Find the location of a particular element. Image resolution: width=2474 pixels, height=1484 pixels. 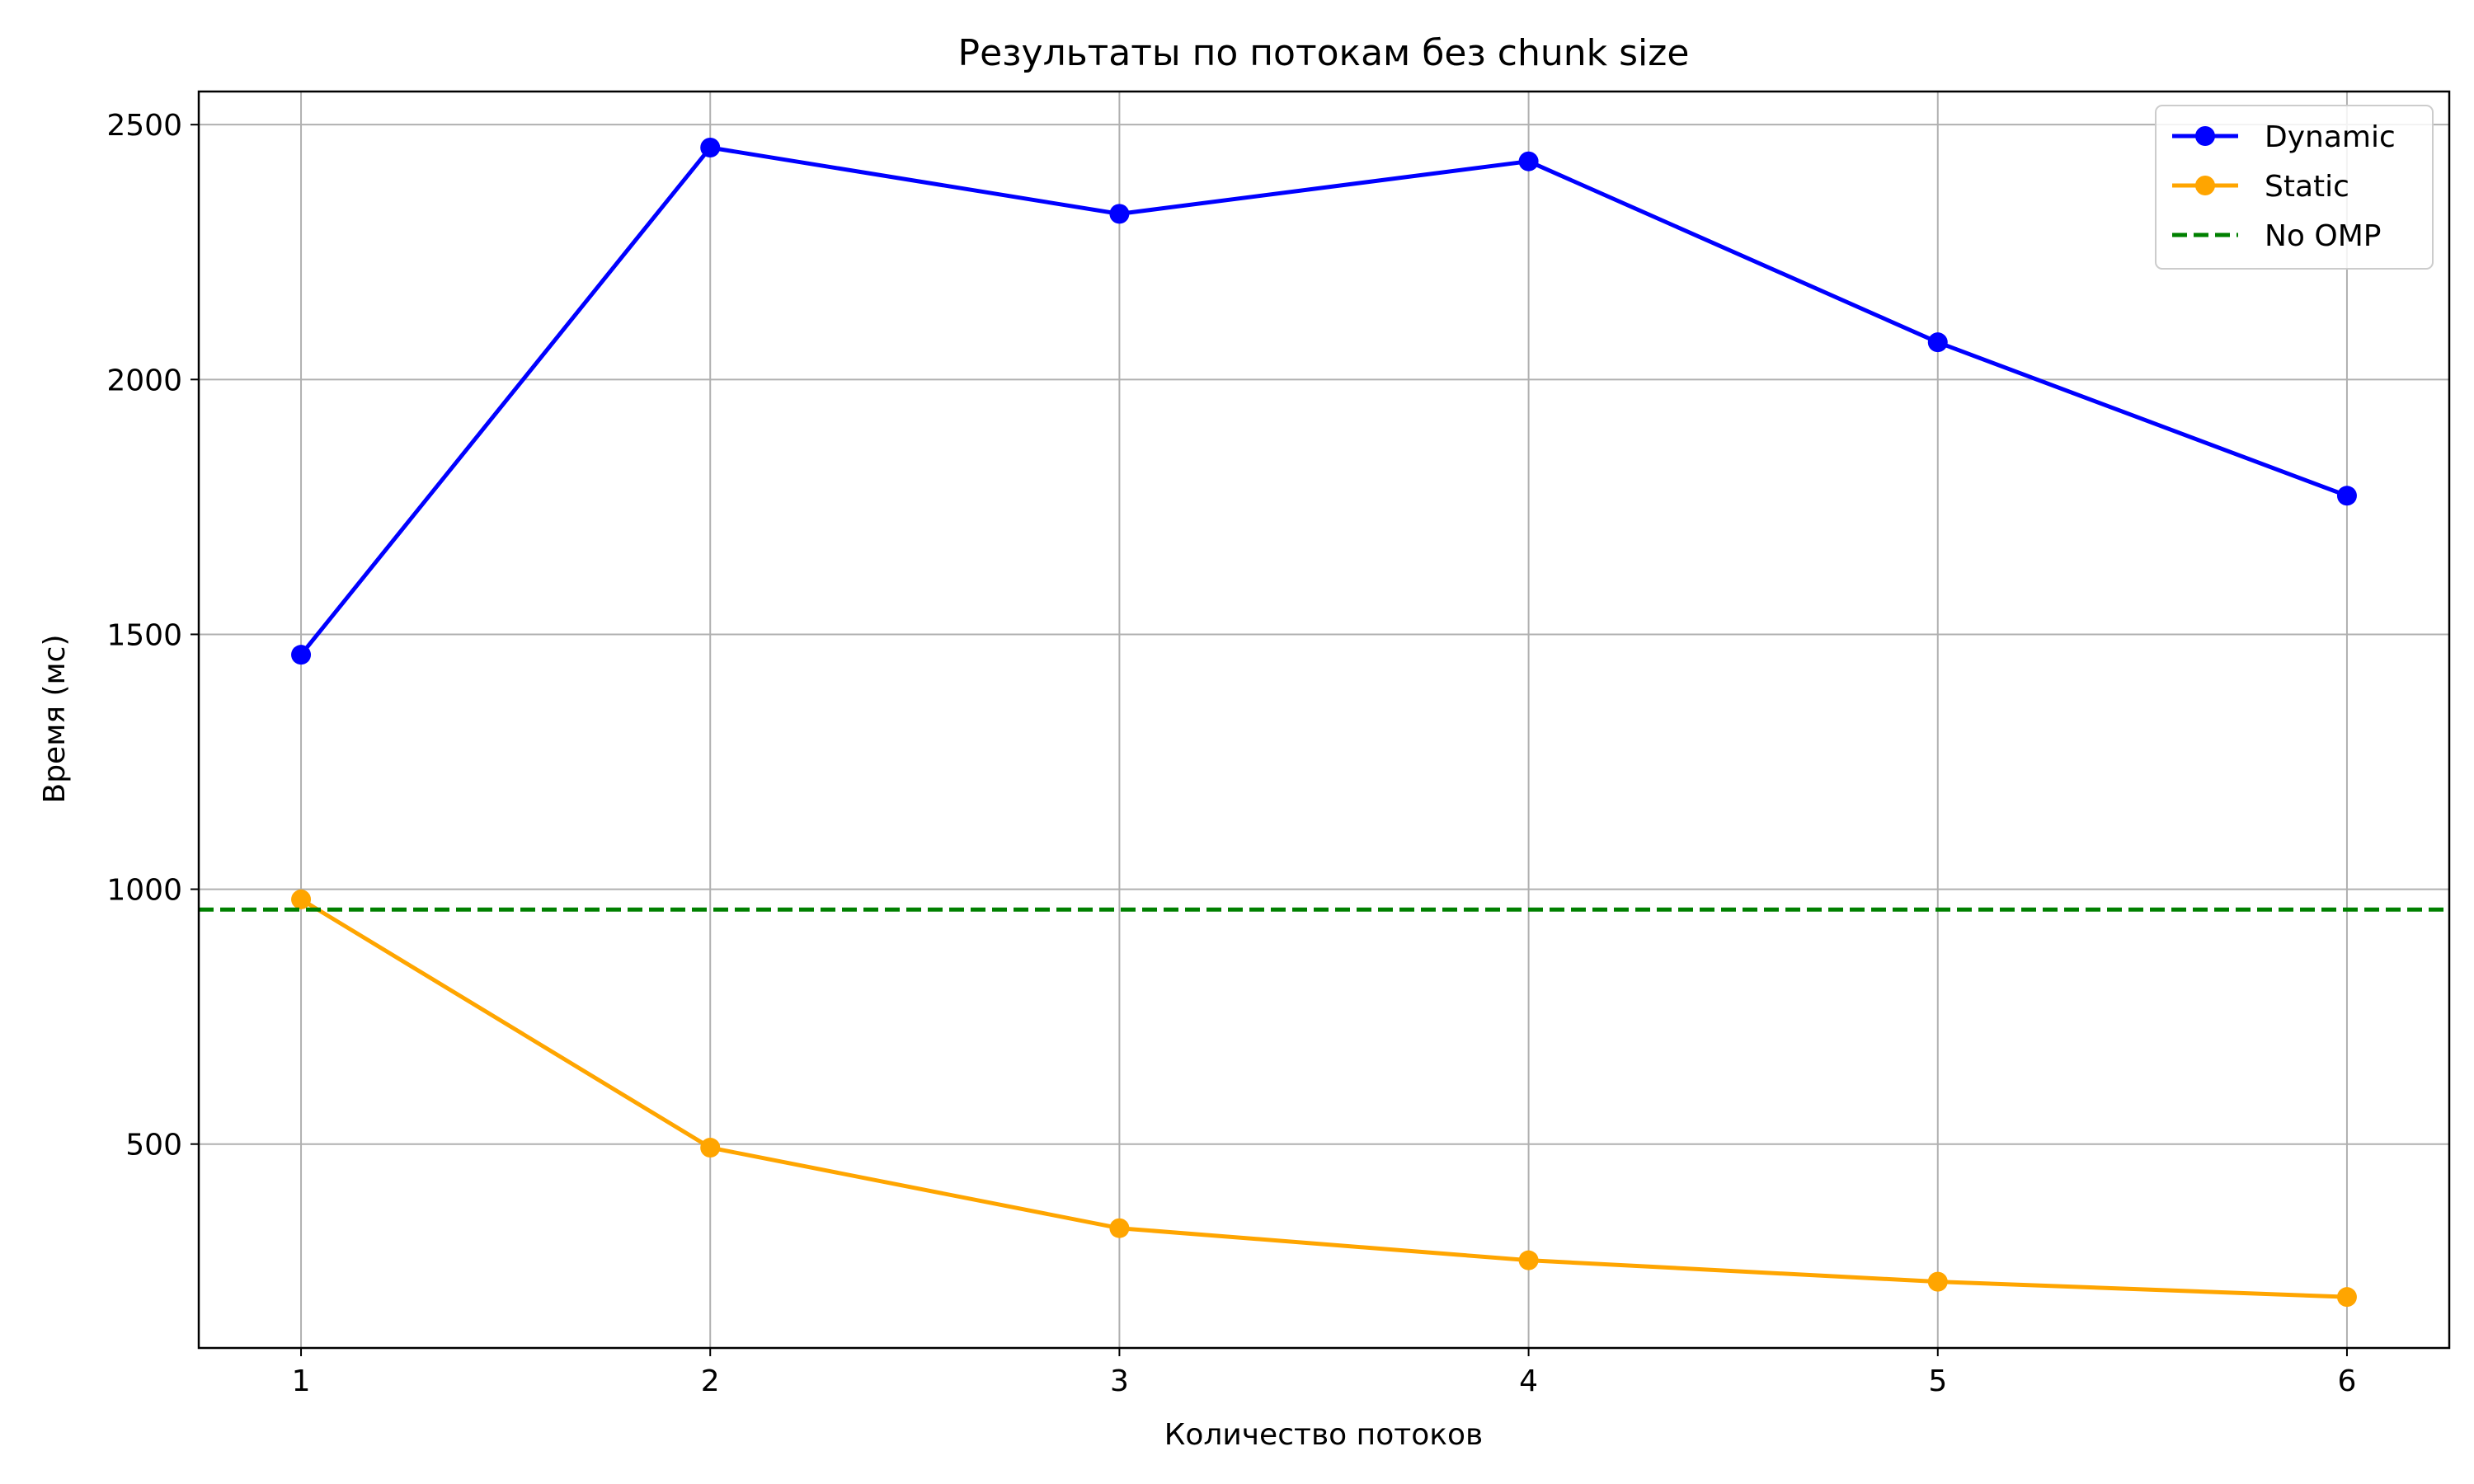

x-axis-label: Количество потоков is located at coordinates (1323, 1435).